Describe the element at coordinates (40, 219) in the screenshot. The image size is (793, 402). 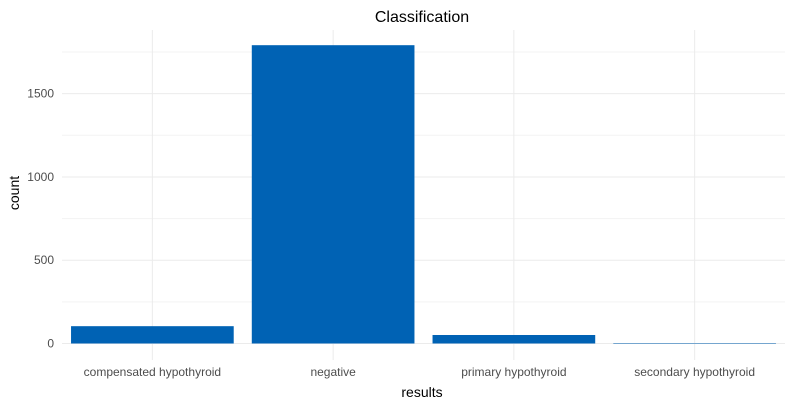
I see `y-axis-ticks: 0 500 1000 1500` at that location.